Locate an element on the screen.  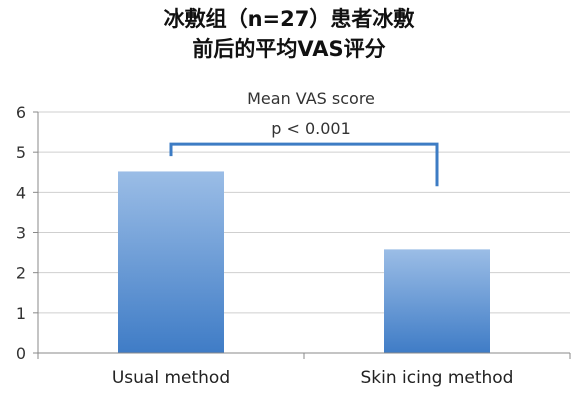
title-line-2: 前后的平均VAS评分 is located at coordinates (289, 49).